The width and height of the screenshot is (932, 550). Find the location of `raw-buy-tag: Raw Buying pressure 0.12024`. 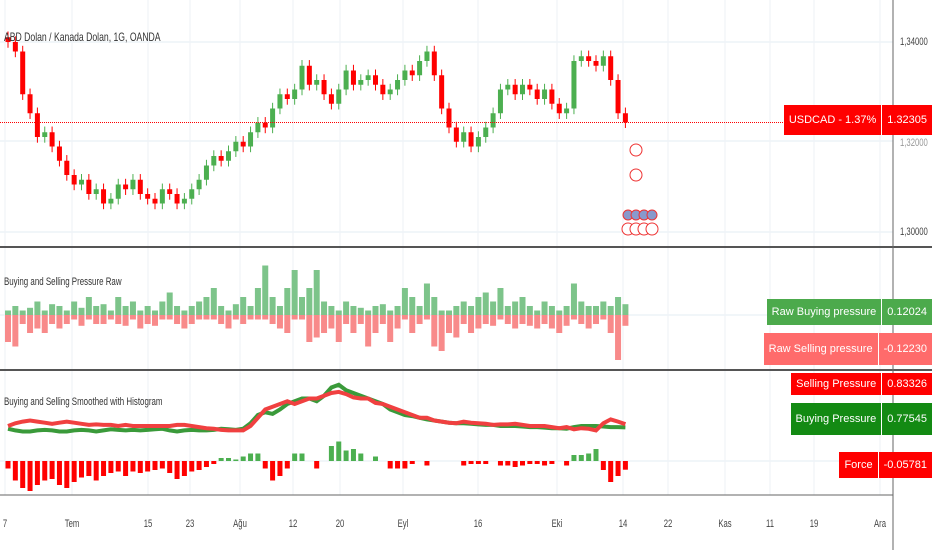

raw-buy-tag: Raw Buying pressure 0.12024 is located at coordinates (849, 312).